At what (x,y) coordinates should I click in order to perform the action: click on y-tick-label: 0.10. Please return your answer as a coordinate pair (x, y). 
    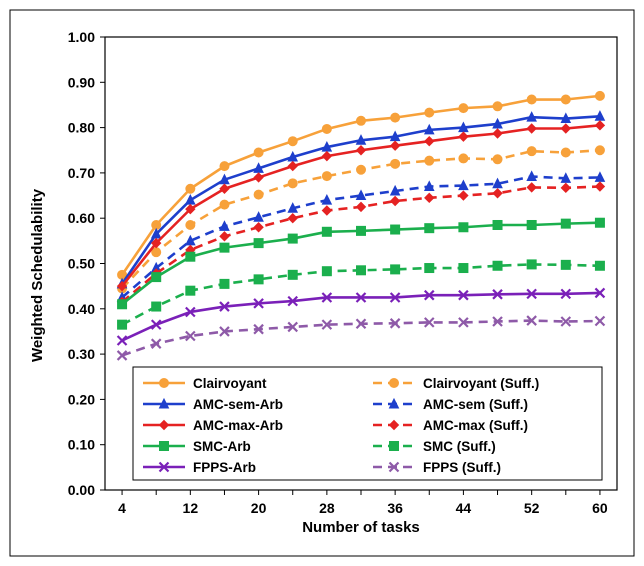
    Looking at the image, I should click on (81, 445).